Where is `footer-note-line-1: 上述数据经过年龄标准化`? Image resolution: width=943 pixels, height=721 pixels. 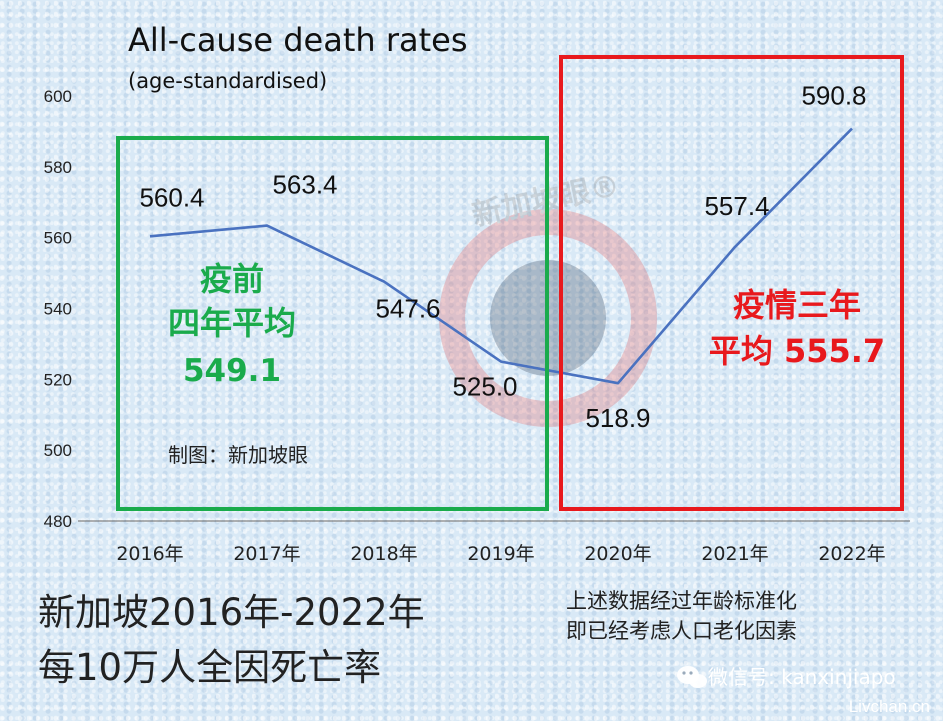 footer-note-line-1: 上述数据经过年龄标准化 is located at coordinates (681, 601).